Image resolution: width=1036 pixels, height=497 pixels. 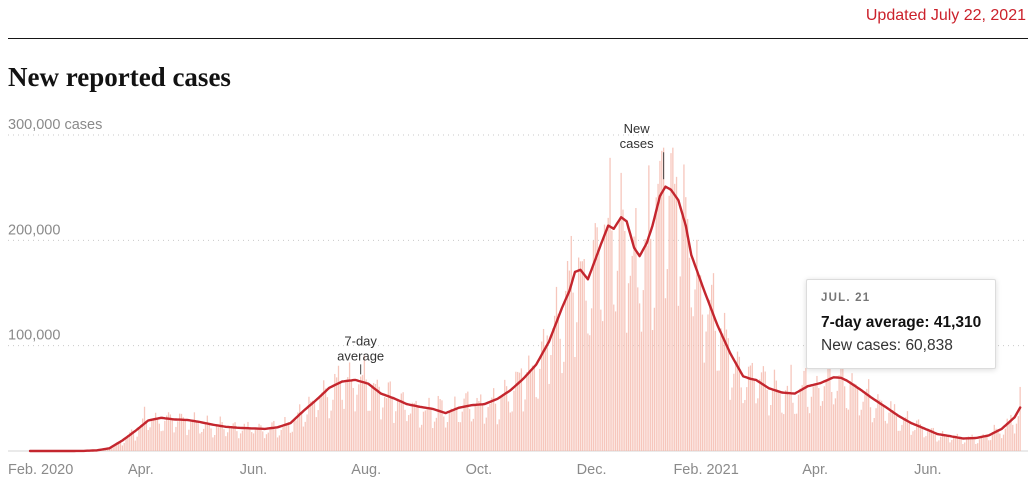 I want to click on tooltip-average-value: 41,310, so click(x=957, y=322).